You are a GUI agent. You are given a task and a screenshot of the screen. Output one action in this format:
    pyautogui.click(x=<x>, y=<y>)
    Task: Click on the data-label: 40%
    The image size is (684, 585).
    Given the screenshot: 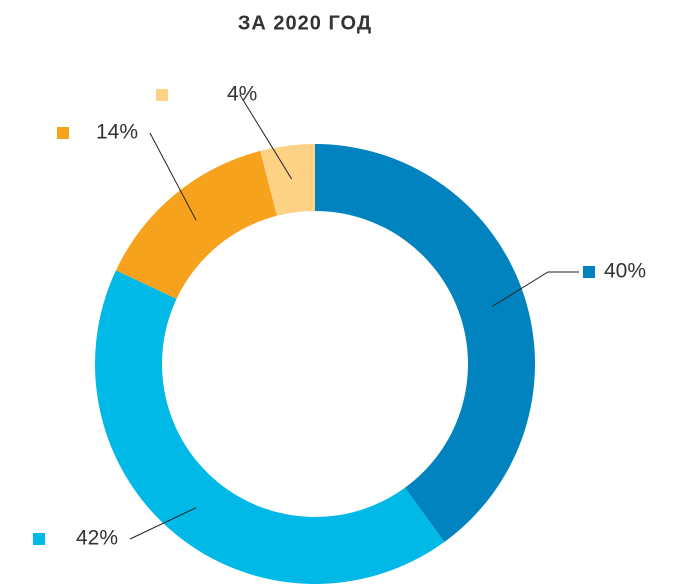 What is the action you would take?
    pyautogui.click(x=625, y=271)
    